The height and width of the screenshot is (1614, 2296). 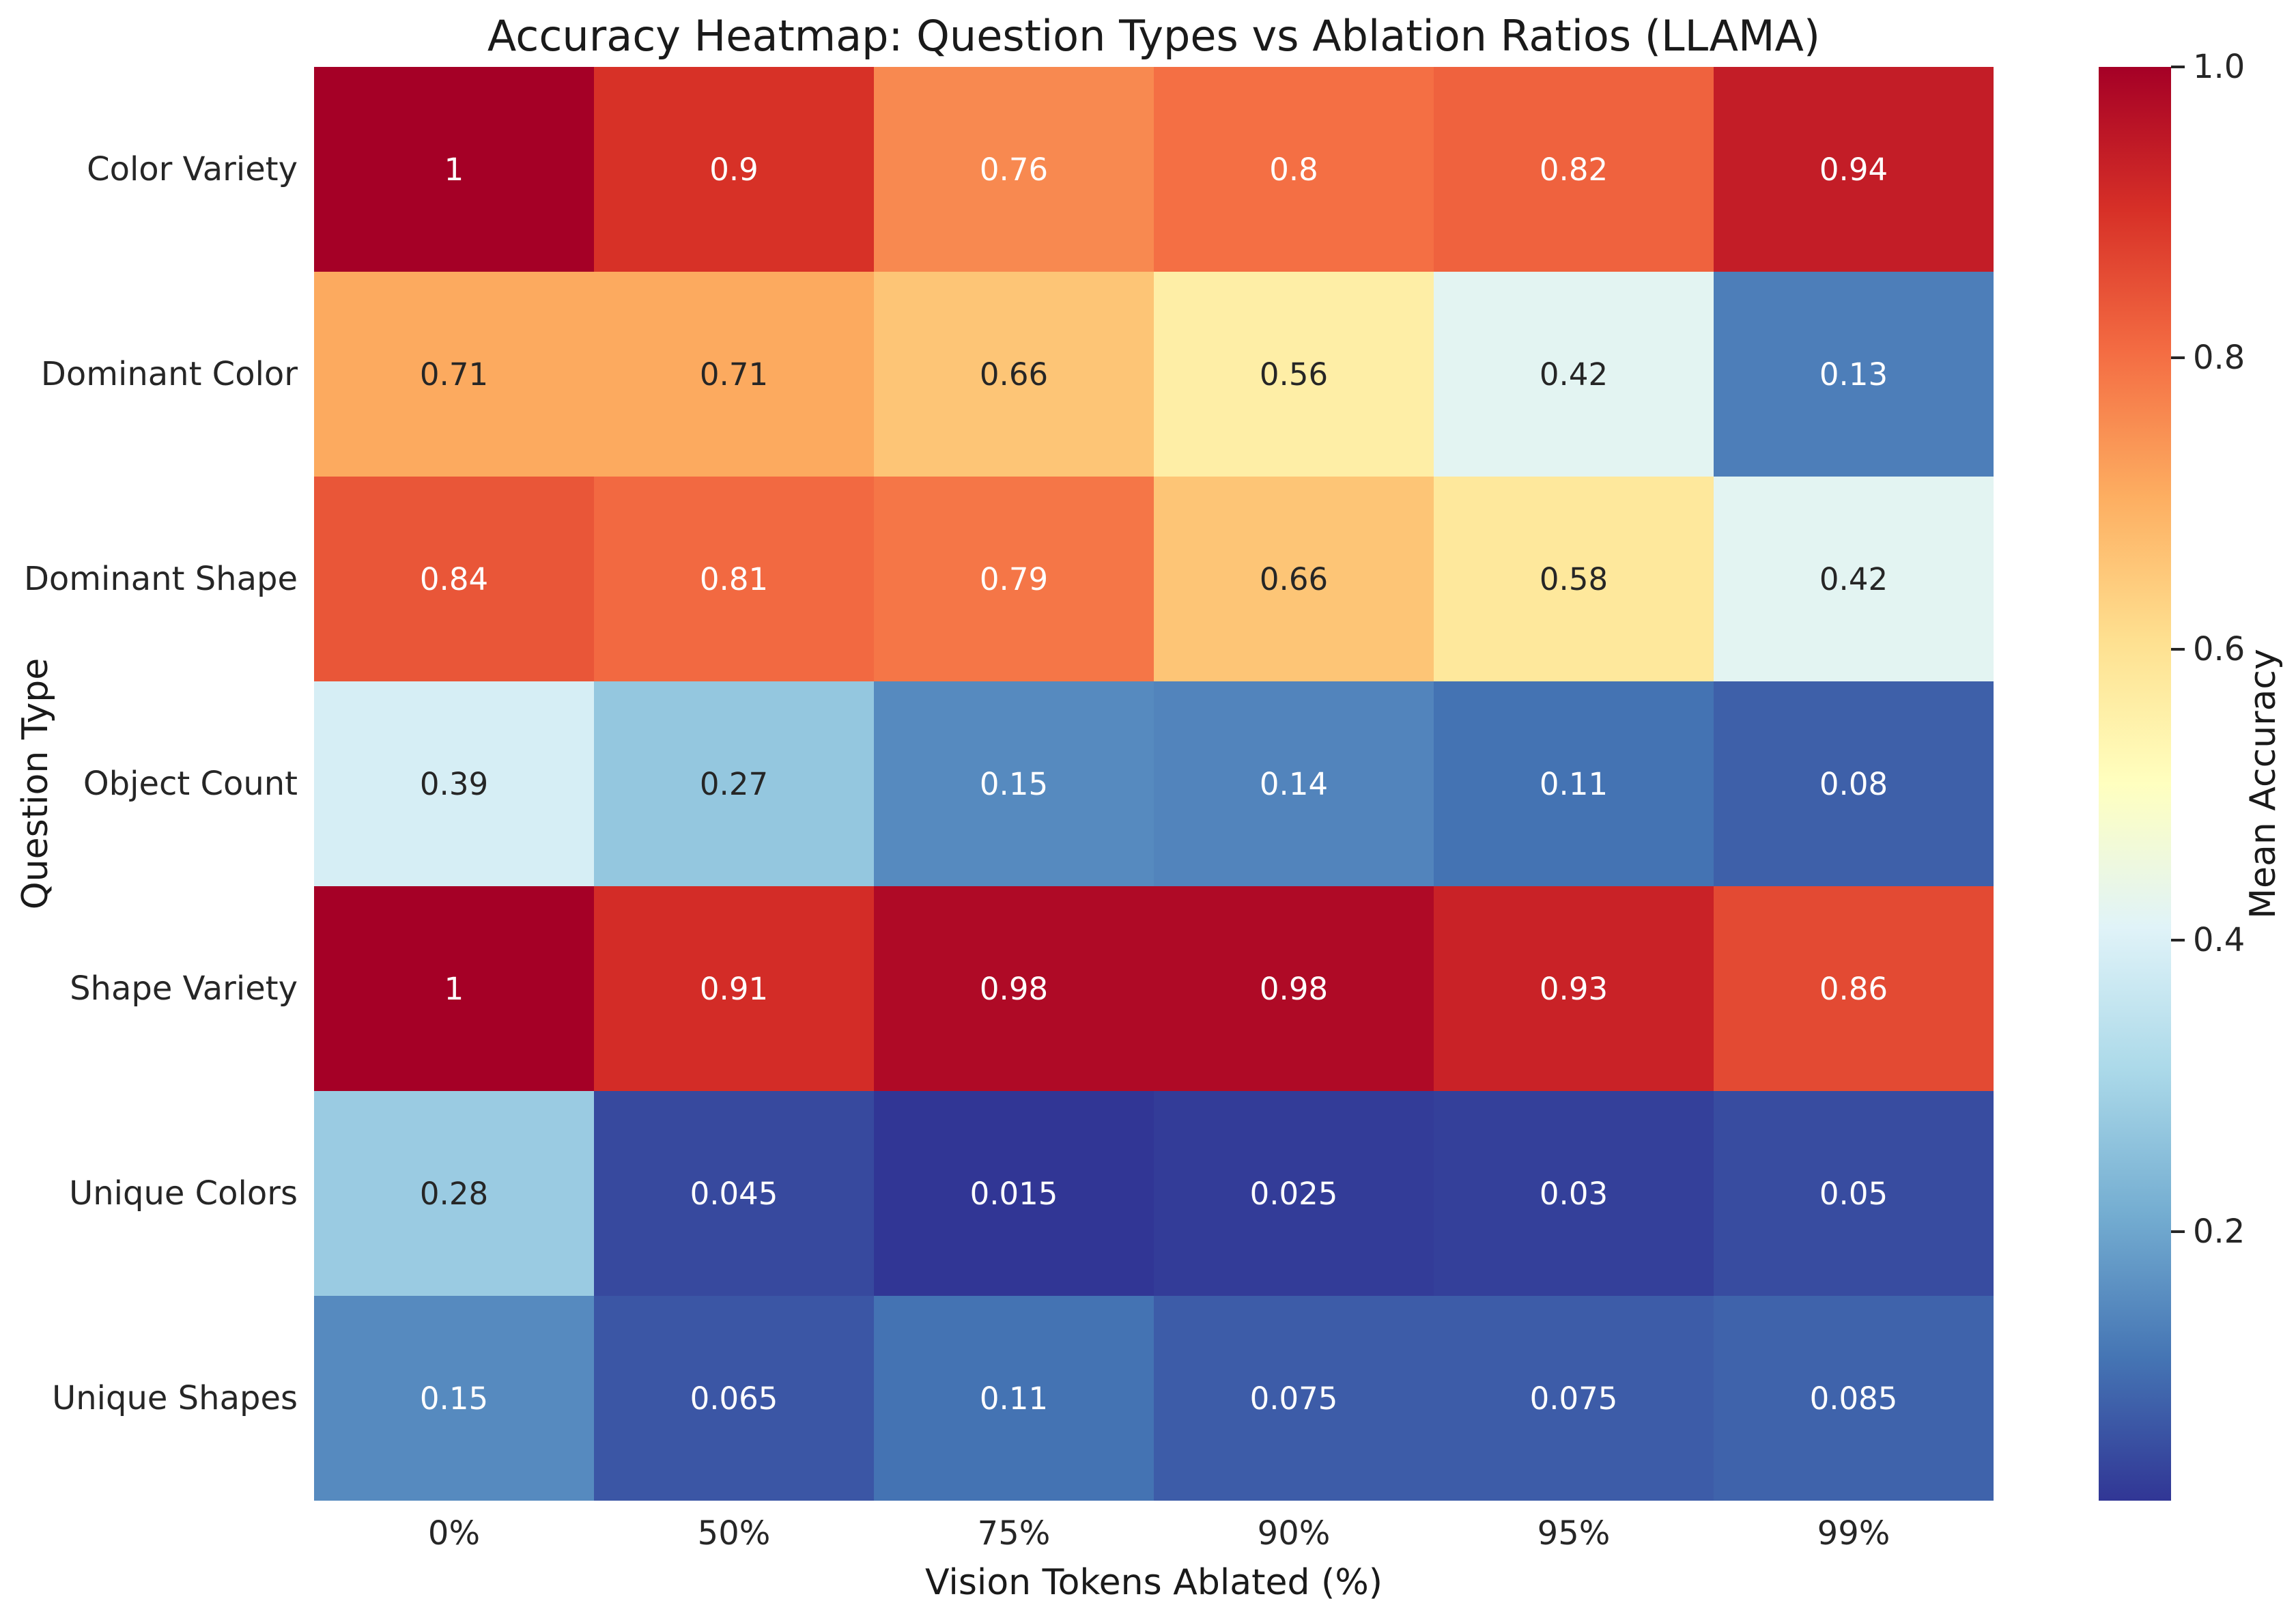 I want to click on cell-value: 0.82, so click(x=1573, y=169).